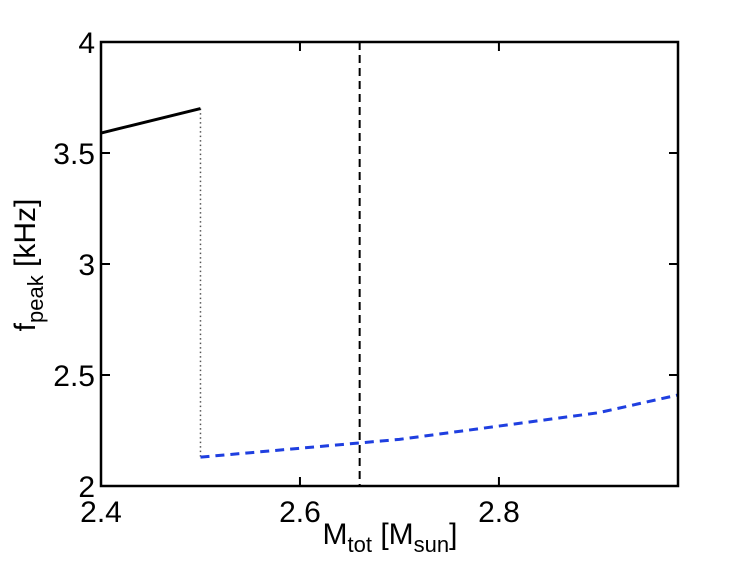 This screenshot has height=561, width=747. Describe the element at coordinates (86, 265) in the screenshot. I see `y-tick-label: 3` at that location.